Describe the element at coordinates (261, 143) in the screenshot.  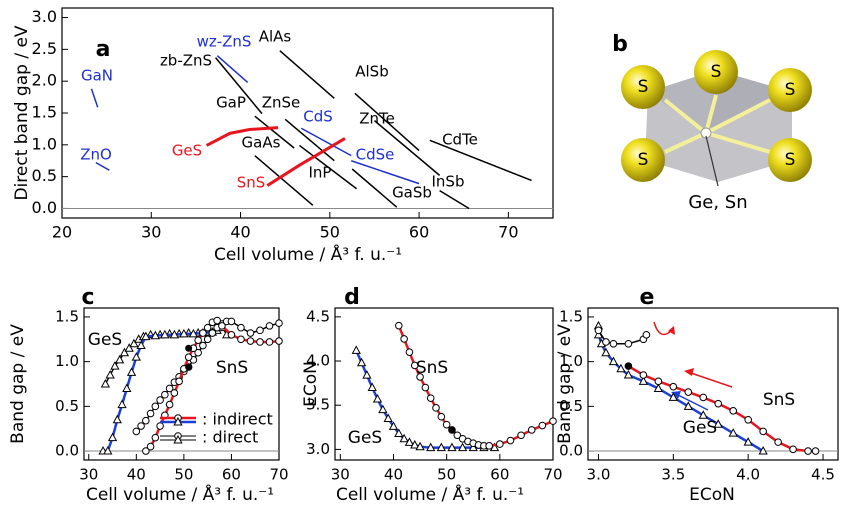
I see `series-label: GaAs` at that location.